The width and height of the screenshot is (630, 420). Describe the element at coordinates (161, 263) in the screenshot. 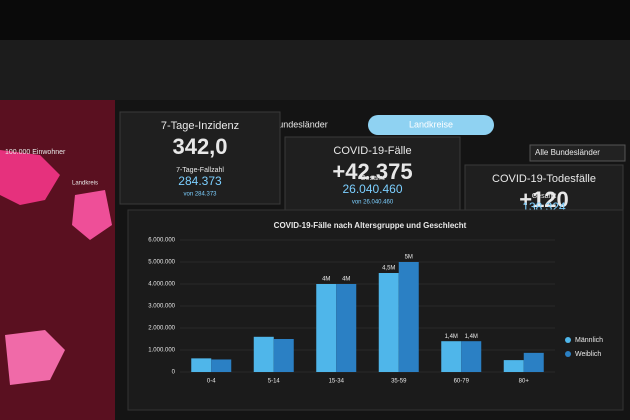

I see `y-tick-label: 5.000.000` at that location.